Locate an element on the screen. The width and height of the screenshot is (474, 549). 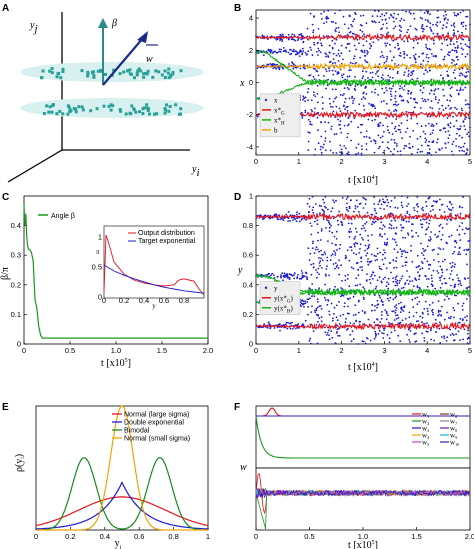
legend-label: b is located at coordinates (276, 130).